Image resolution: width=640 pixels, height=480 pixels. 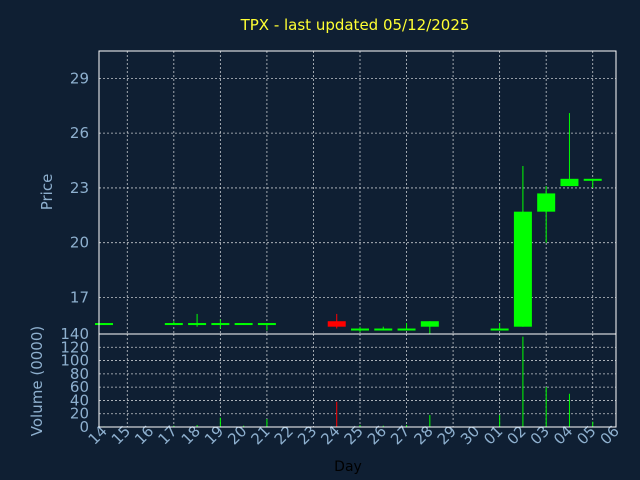 What do you see at coordinates (610, 435) in the screenshot?
I see `x-tick-label: 06` at bounding box center [610, 435].